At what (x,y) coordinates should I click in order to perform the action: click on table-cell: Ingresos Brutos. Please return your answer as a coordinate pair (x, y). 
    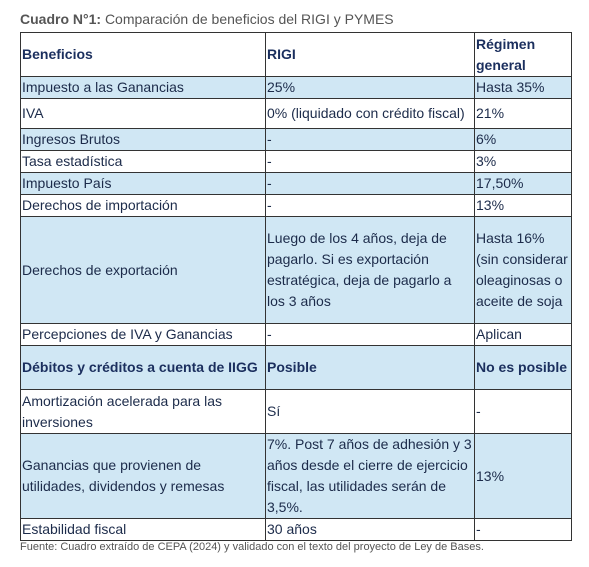
    Looking at the image, I should click on (143, 139).